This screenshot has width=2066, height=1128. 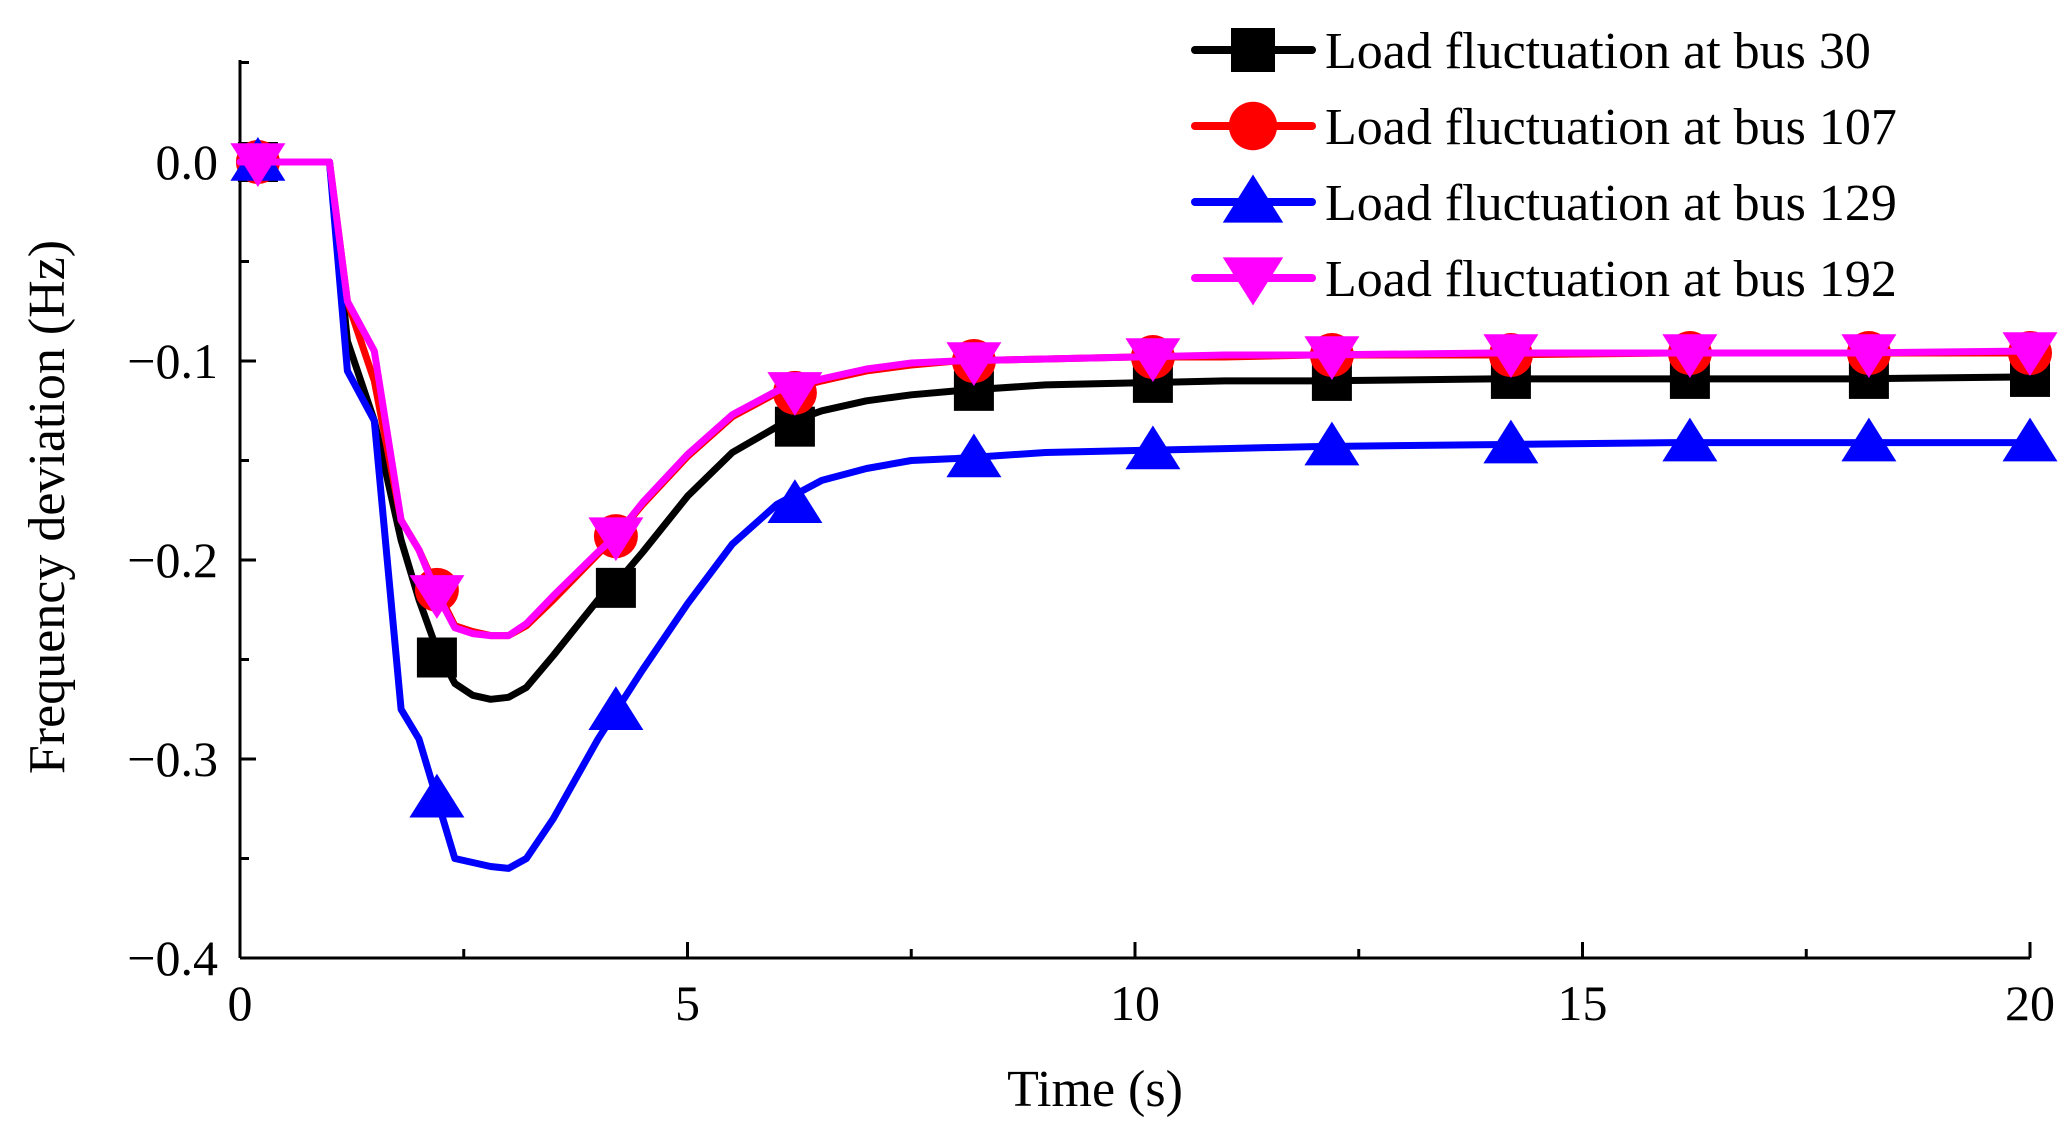 I want to click on legend-label: Load fluctuation at bus 30, so click(x=1598, y=51).